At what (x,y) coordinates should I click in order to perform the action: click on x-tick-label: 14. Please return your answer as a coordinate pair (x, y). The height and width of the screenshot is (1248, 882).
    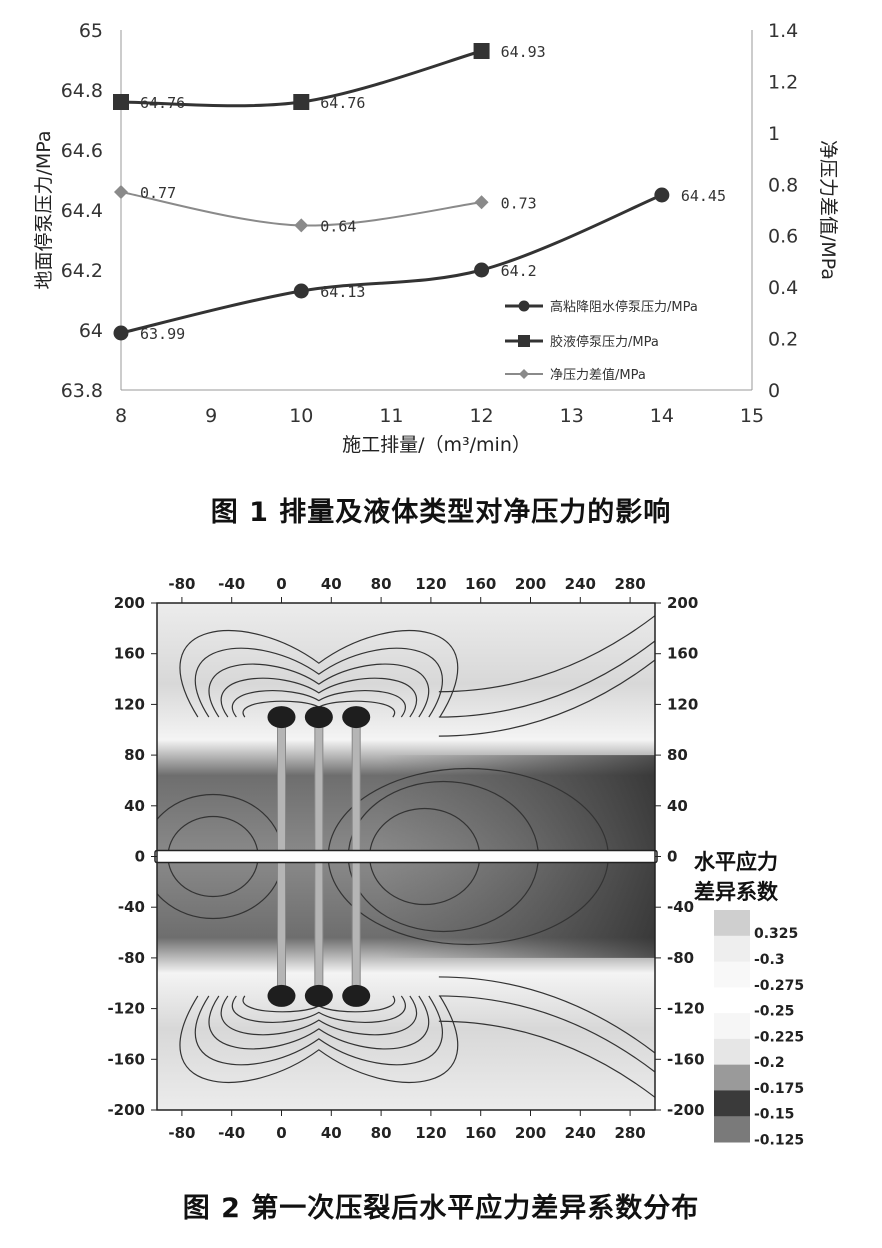
    Looking at the image, I should click on (662, 416).